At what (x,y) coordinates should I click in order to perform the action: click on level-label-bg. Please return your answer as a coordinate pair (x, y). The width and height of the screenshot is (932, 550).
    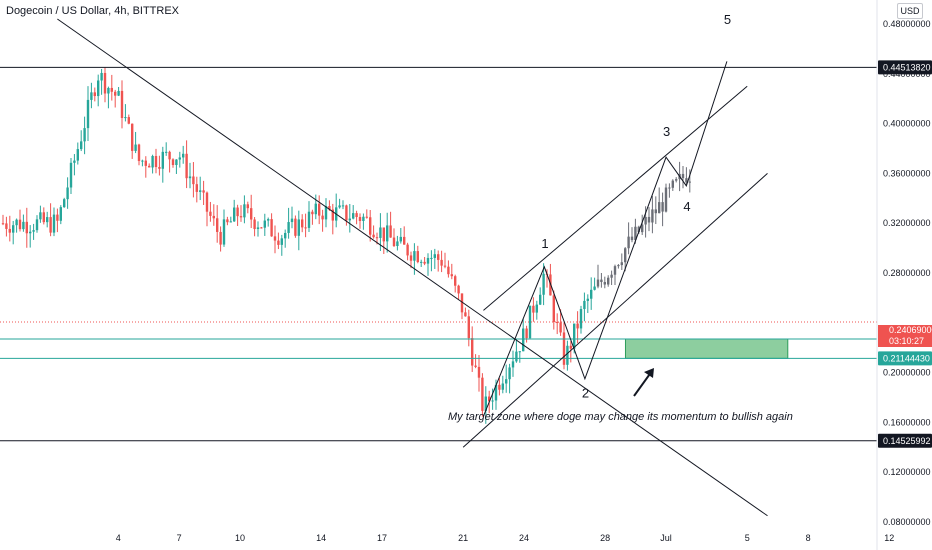
    Looking at the image, I should click on (905, 440).